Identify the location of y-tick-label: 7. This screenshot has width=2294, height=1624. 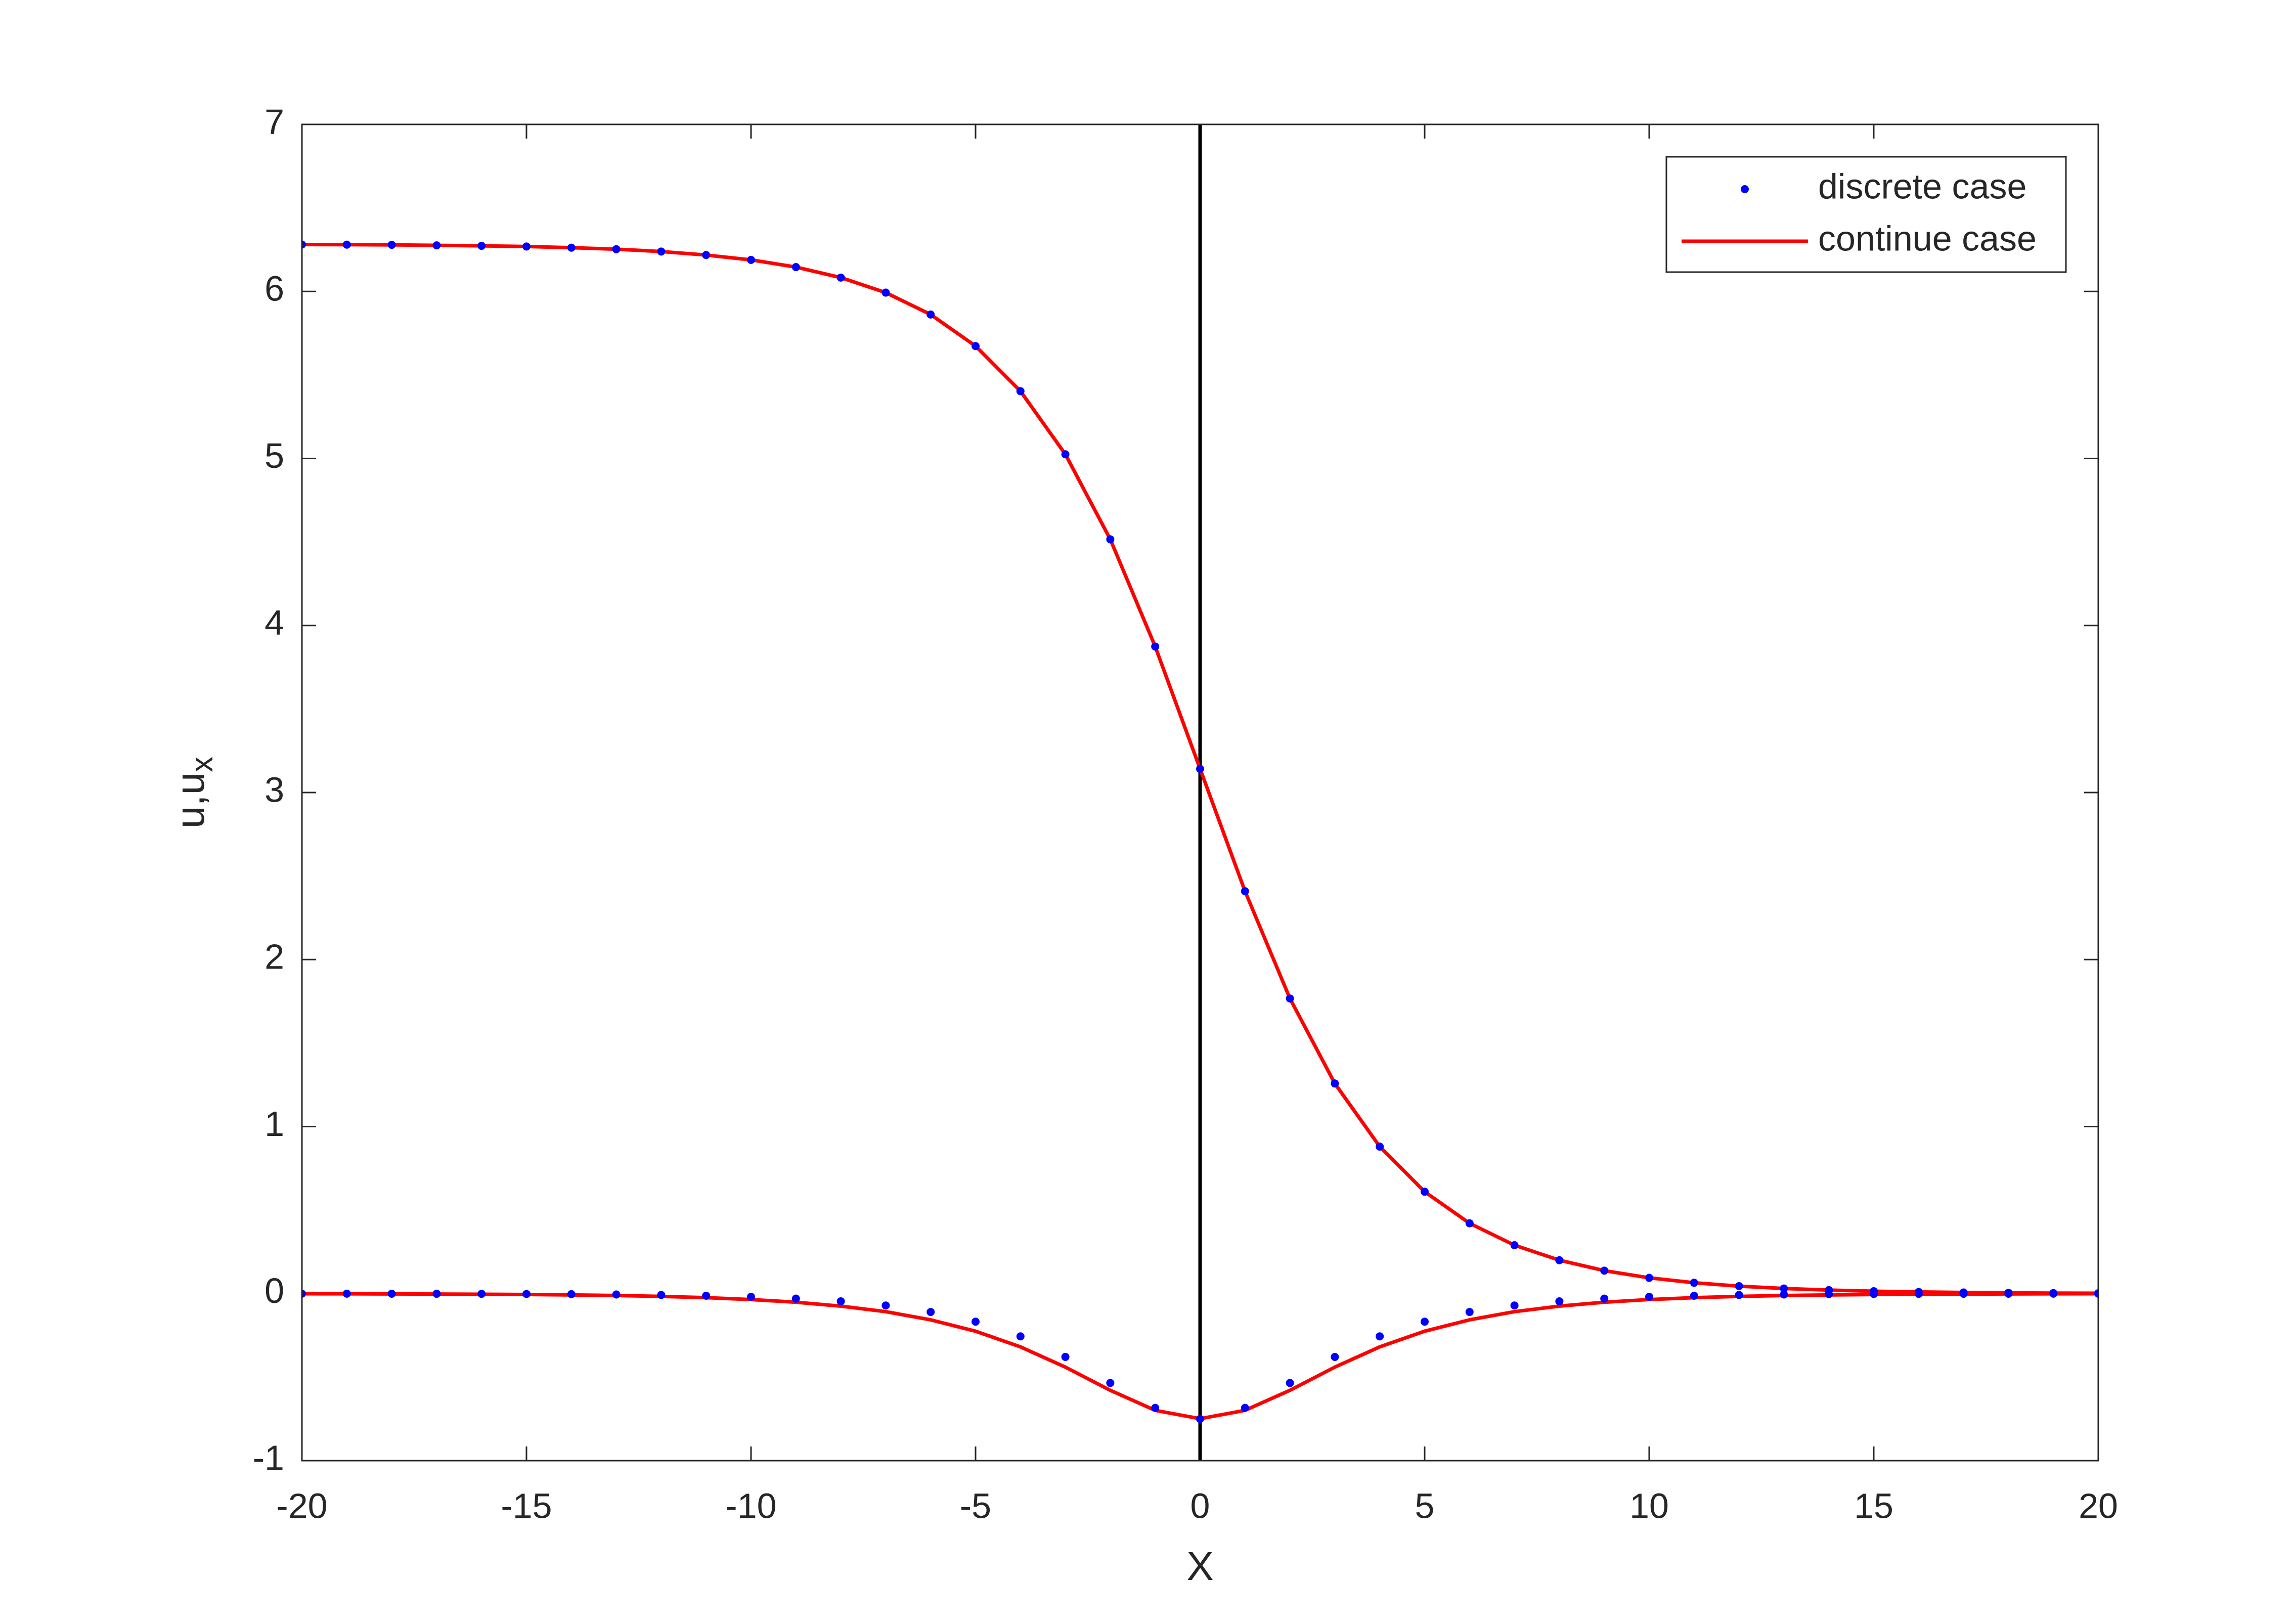
(274, 121).